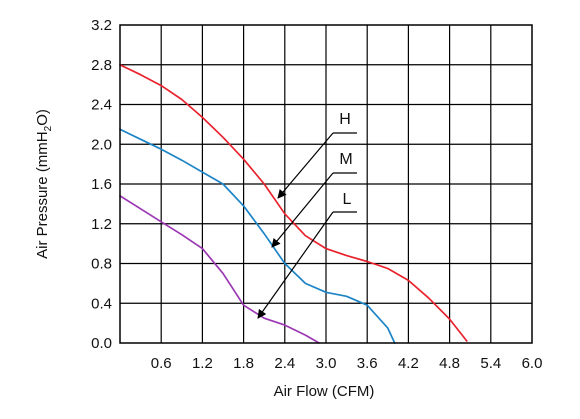 This screenshot has width=580, height=419. Describe the element at coordinates (347, 363) in the screenshot. I see `x-tick-labels: 0.6 1.2 1.8 2.4 3.0 3.6 4.2 4.8 5.4 6.0` at that location.